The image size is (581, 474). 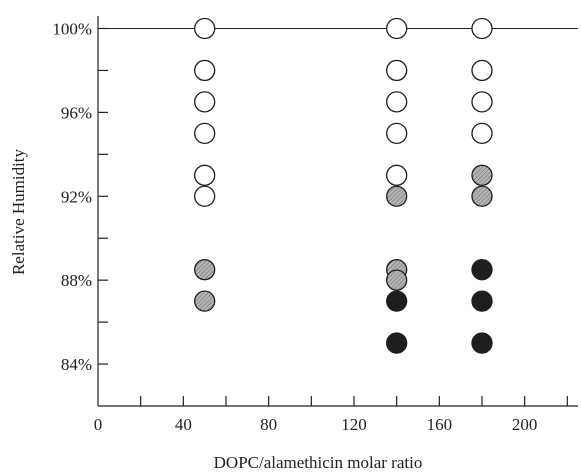 What do you see at coordinates (76, 196) in the screenshot?
I see `y-tick-label: 92%` at bounding box center [76, 196].